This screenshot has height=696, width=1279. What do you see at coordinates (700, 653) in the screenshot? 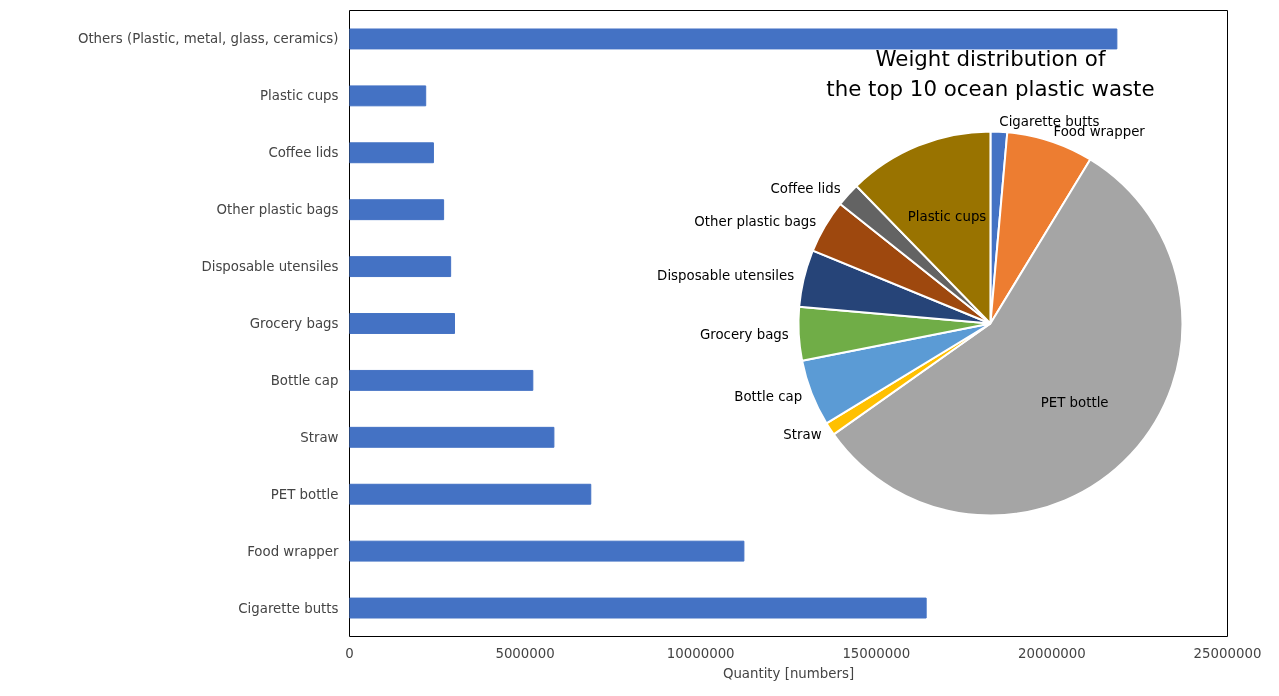
I see `x-tick-label: 10000000` at bounding box center [700, 653].